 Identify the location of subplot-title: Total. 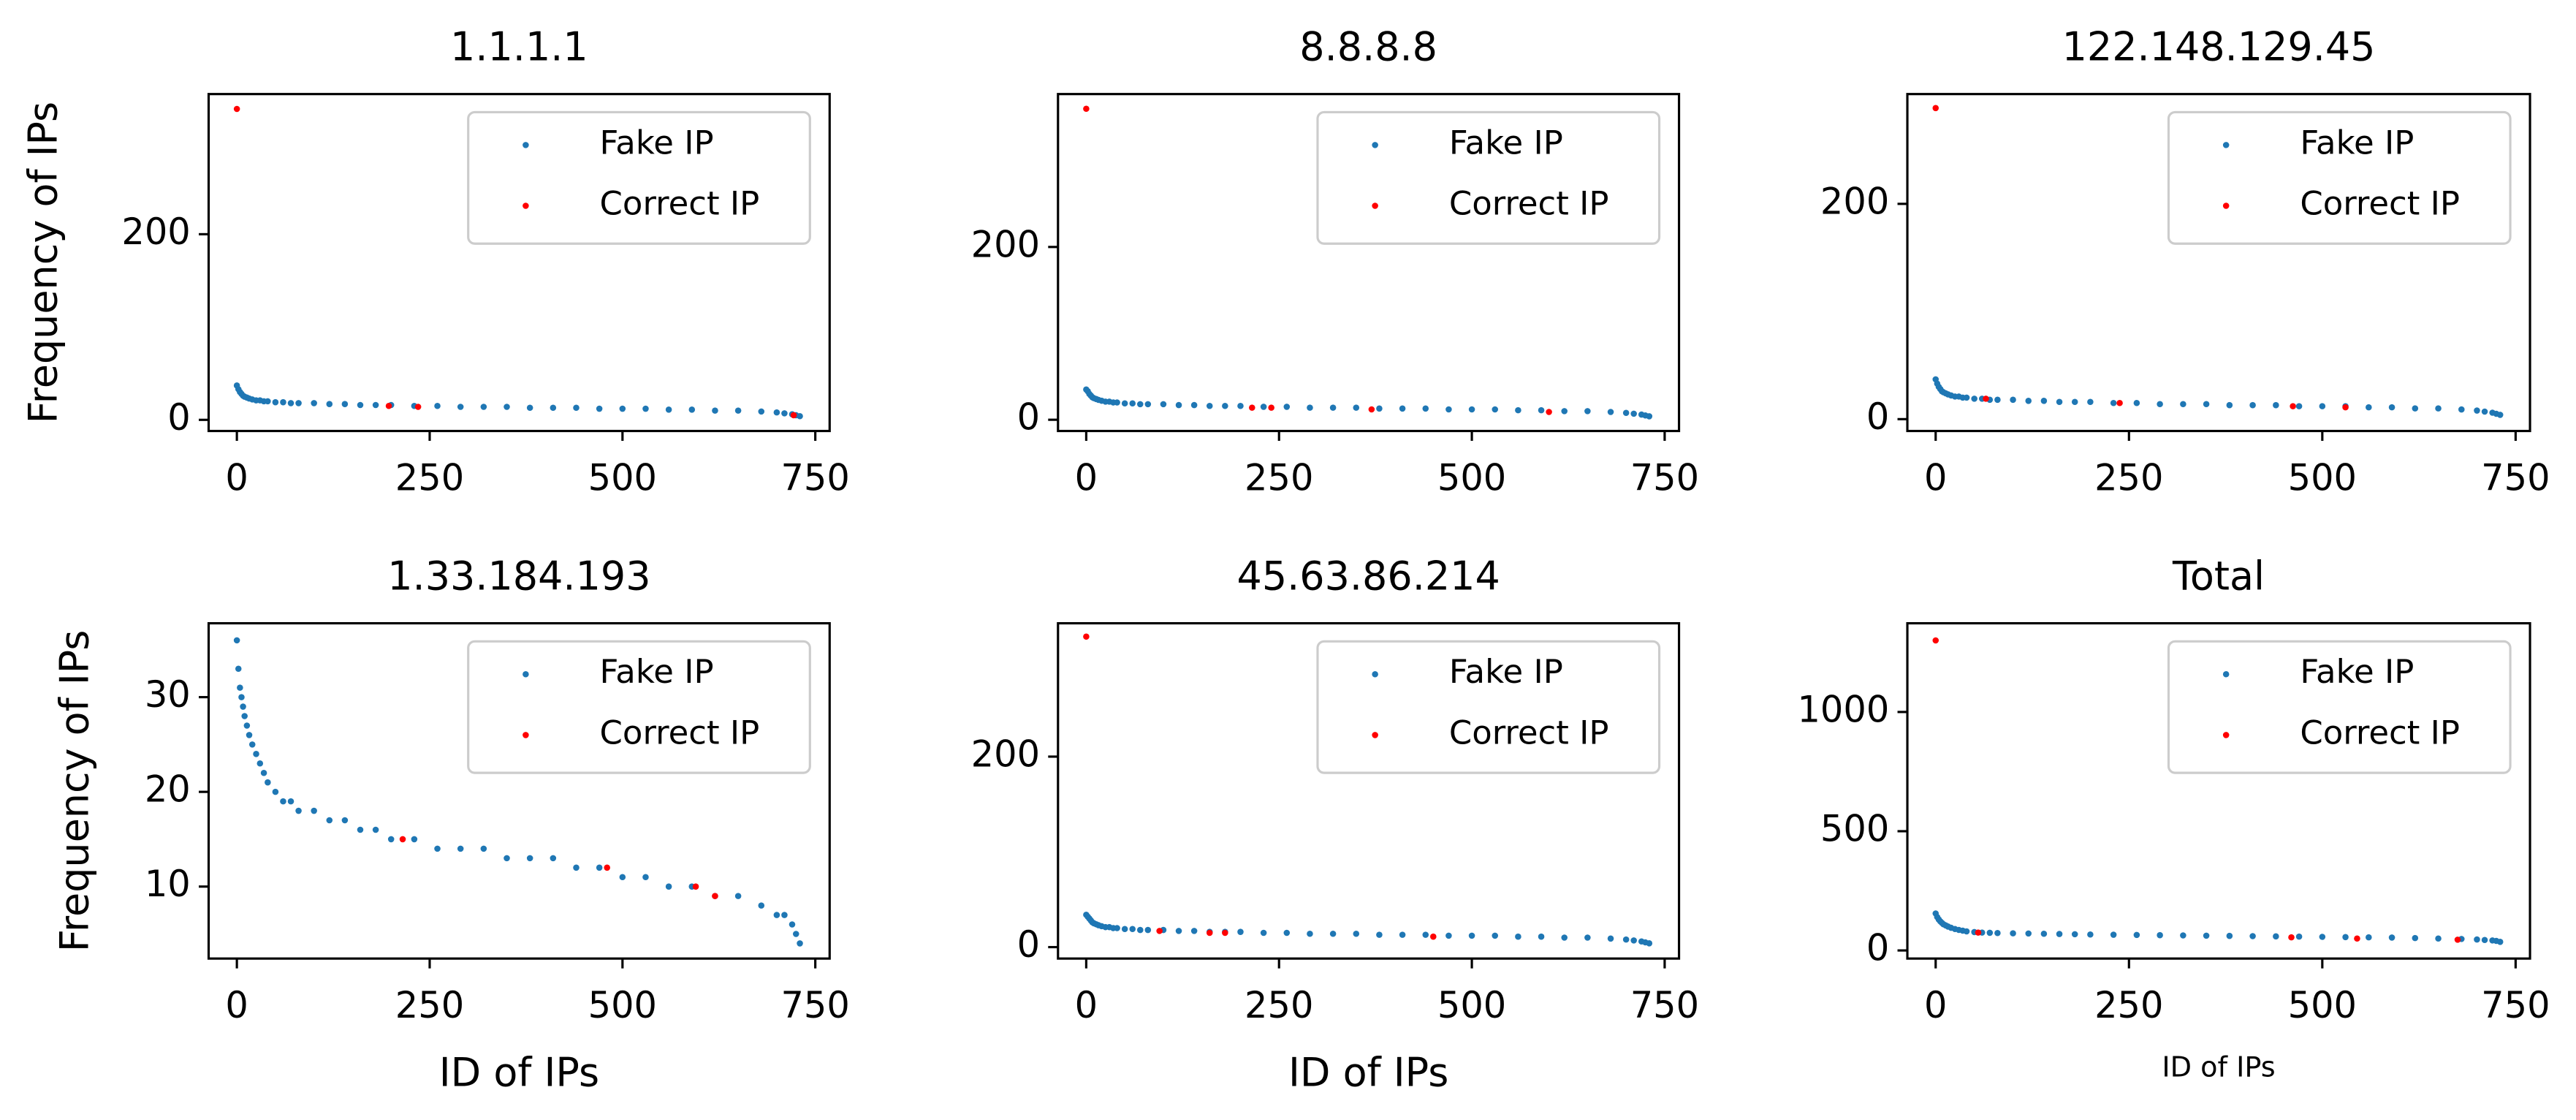
(2218, 576).